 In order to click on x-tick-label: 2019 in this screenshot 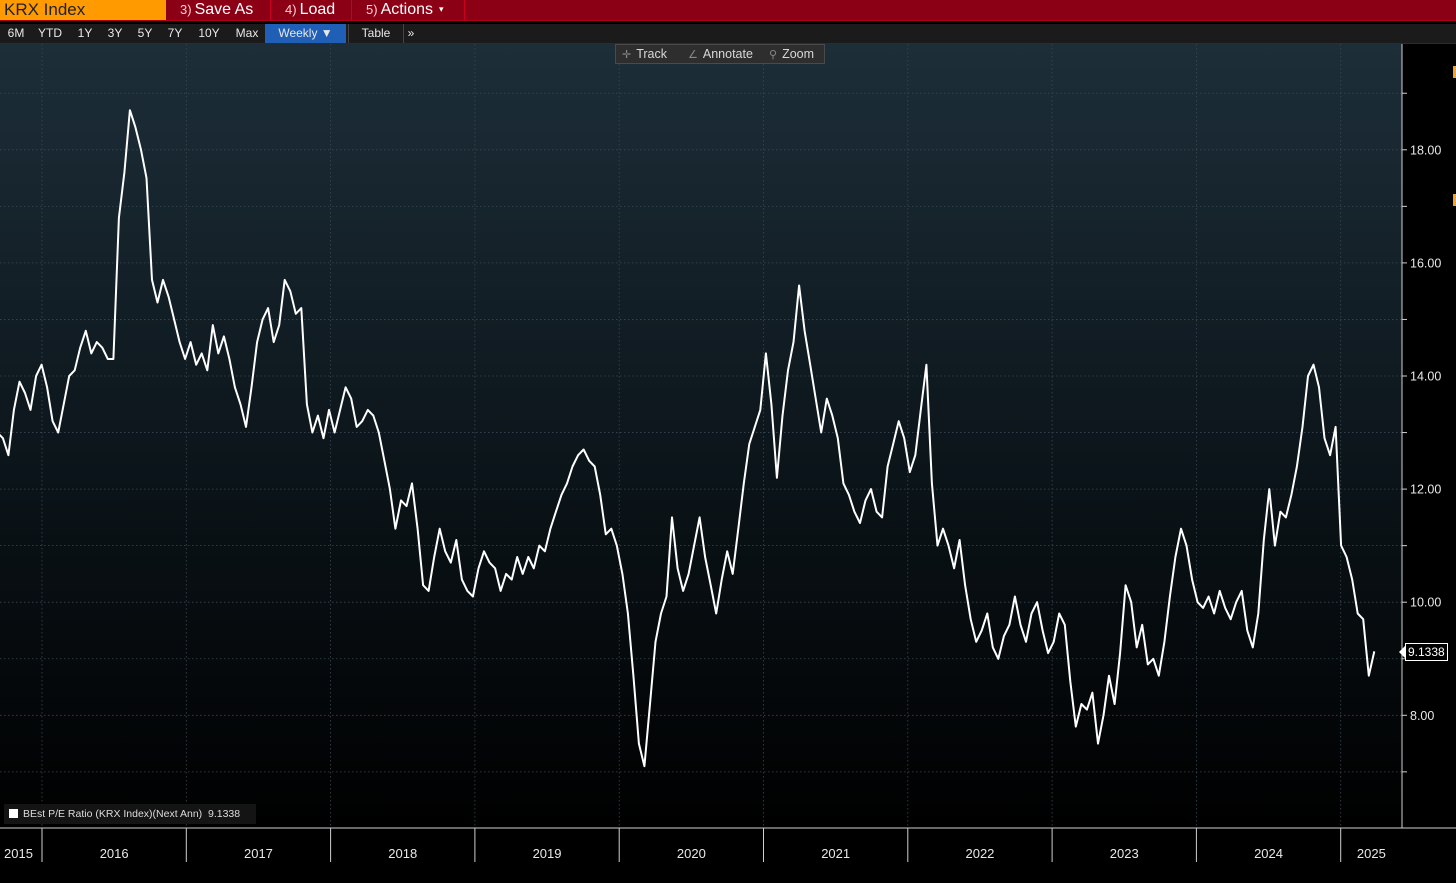, I will do `click(547, 853)`.